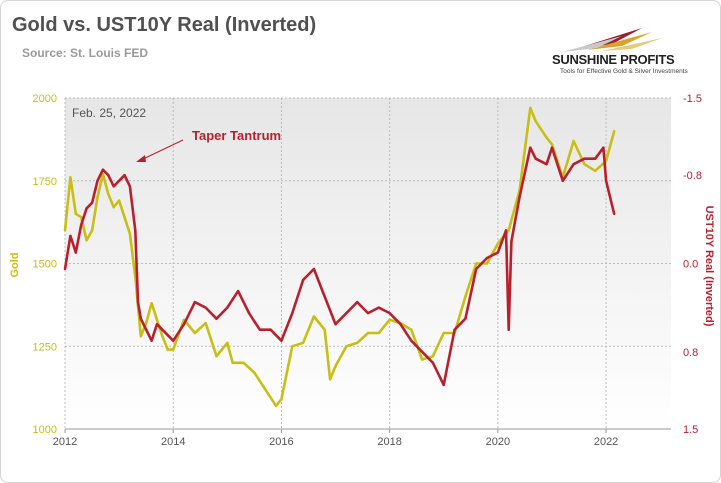 The width and height of the screenshot is (721, 483). What do you see at coordinates (335, 438) in the screenshot?
I see `x-axis-ticks: 2012 2014 2016 2018 2020 2022` at bounding box center [335, 438].